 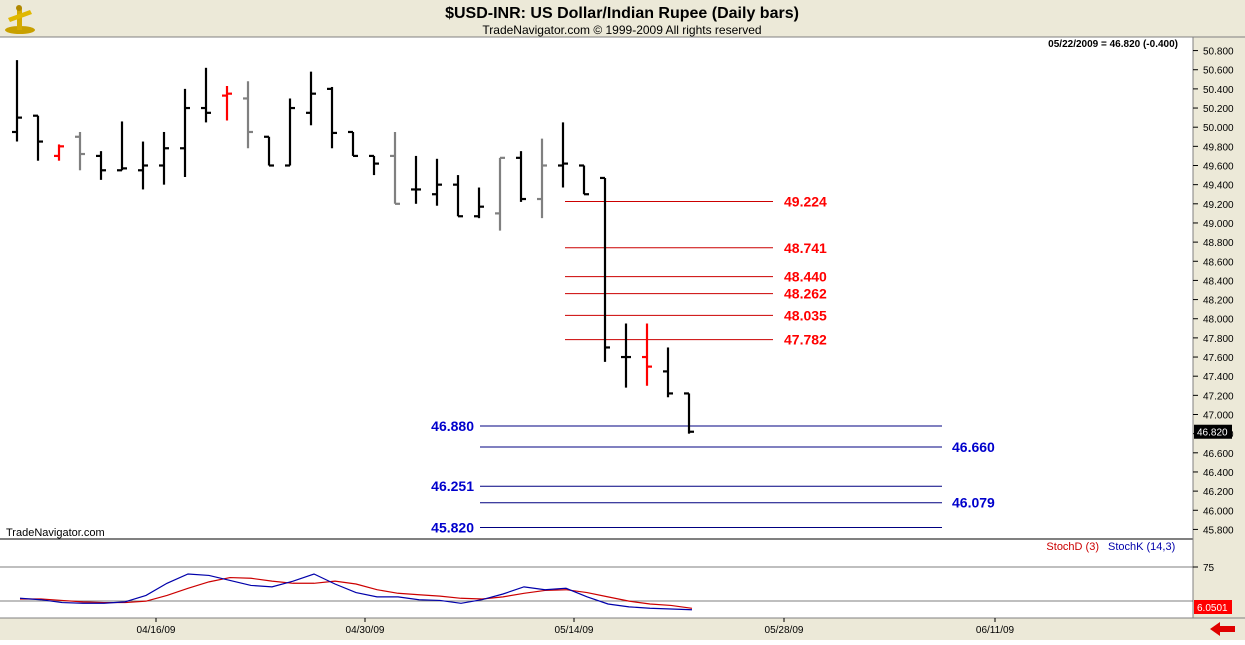 I want to click on y-tick-label: 49.200, so click(x=1218, y=205).